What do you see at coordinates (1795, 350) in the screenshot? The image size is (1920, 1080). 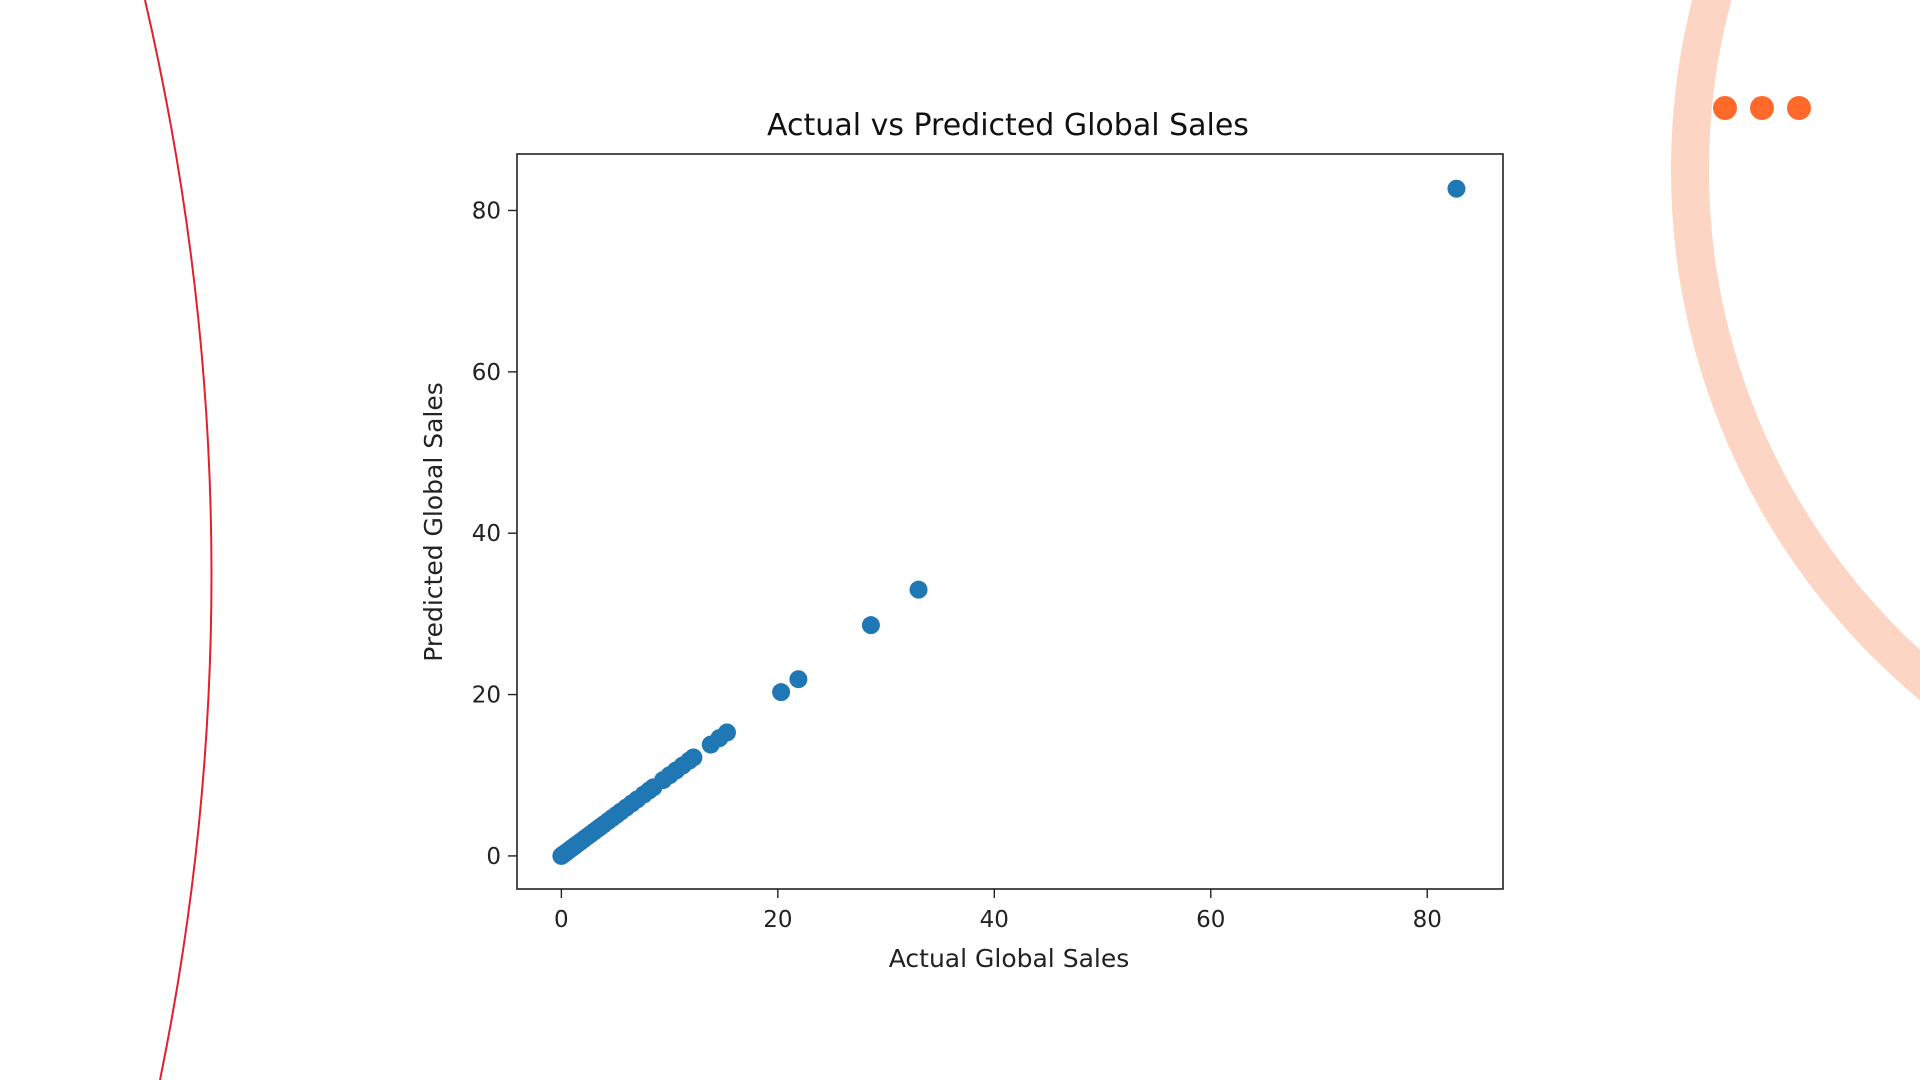 I see `decorative-ring` at bounding box center [1795, 350].